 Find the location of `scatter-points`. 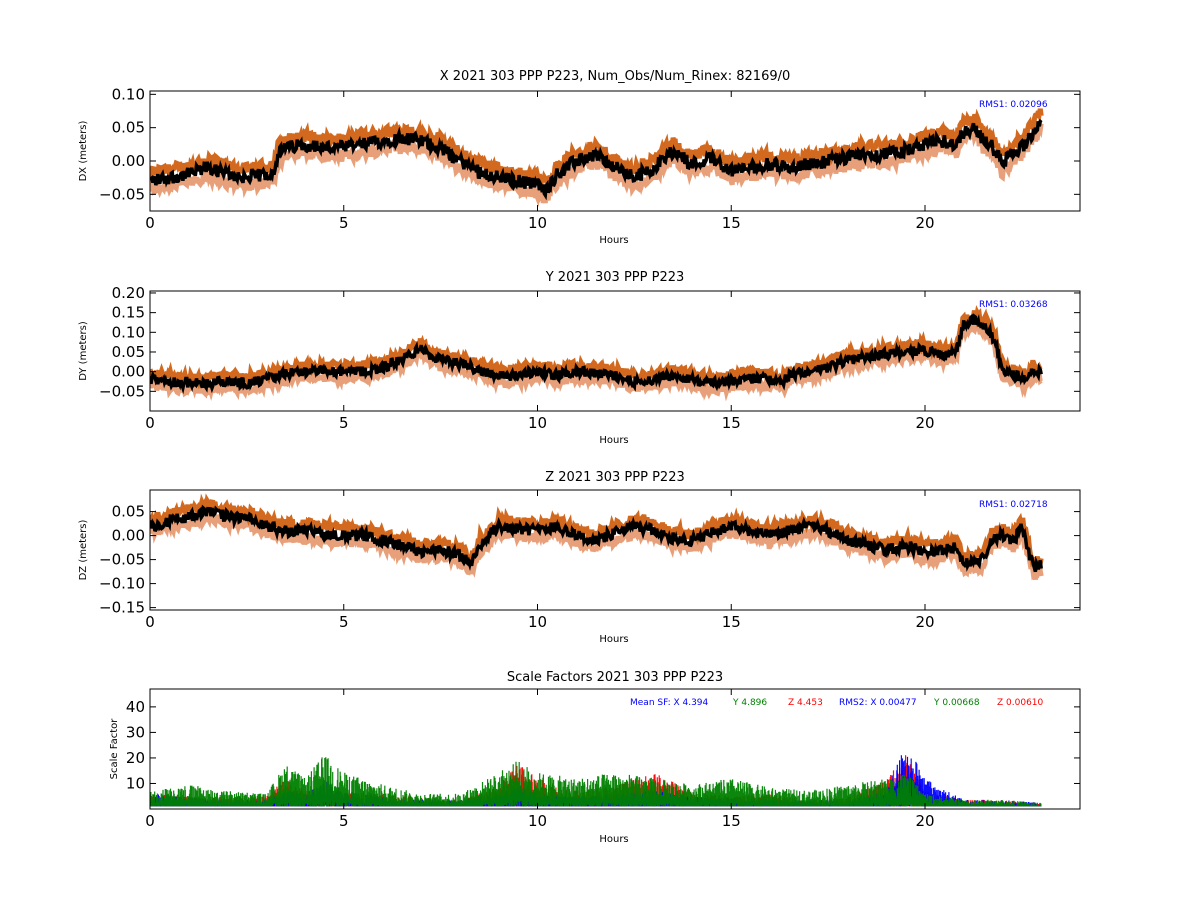

scatter-points is located at coordinates (596, 782).